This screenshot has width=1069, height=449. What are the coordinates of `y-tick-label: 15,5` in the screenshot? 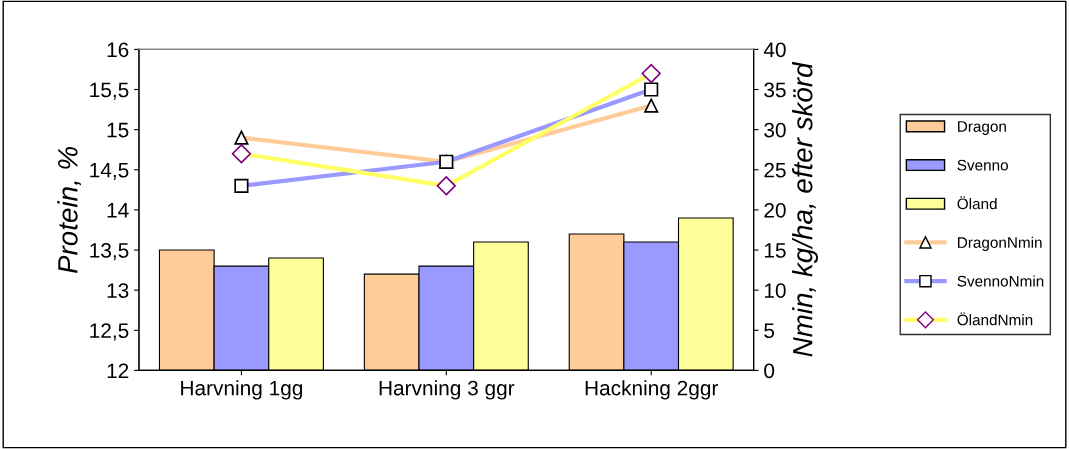 It's located at (109, 91).